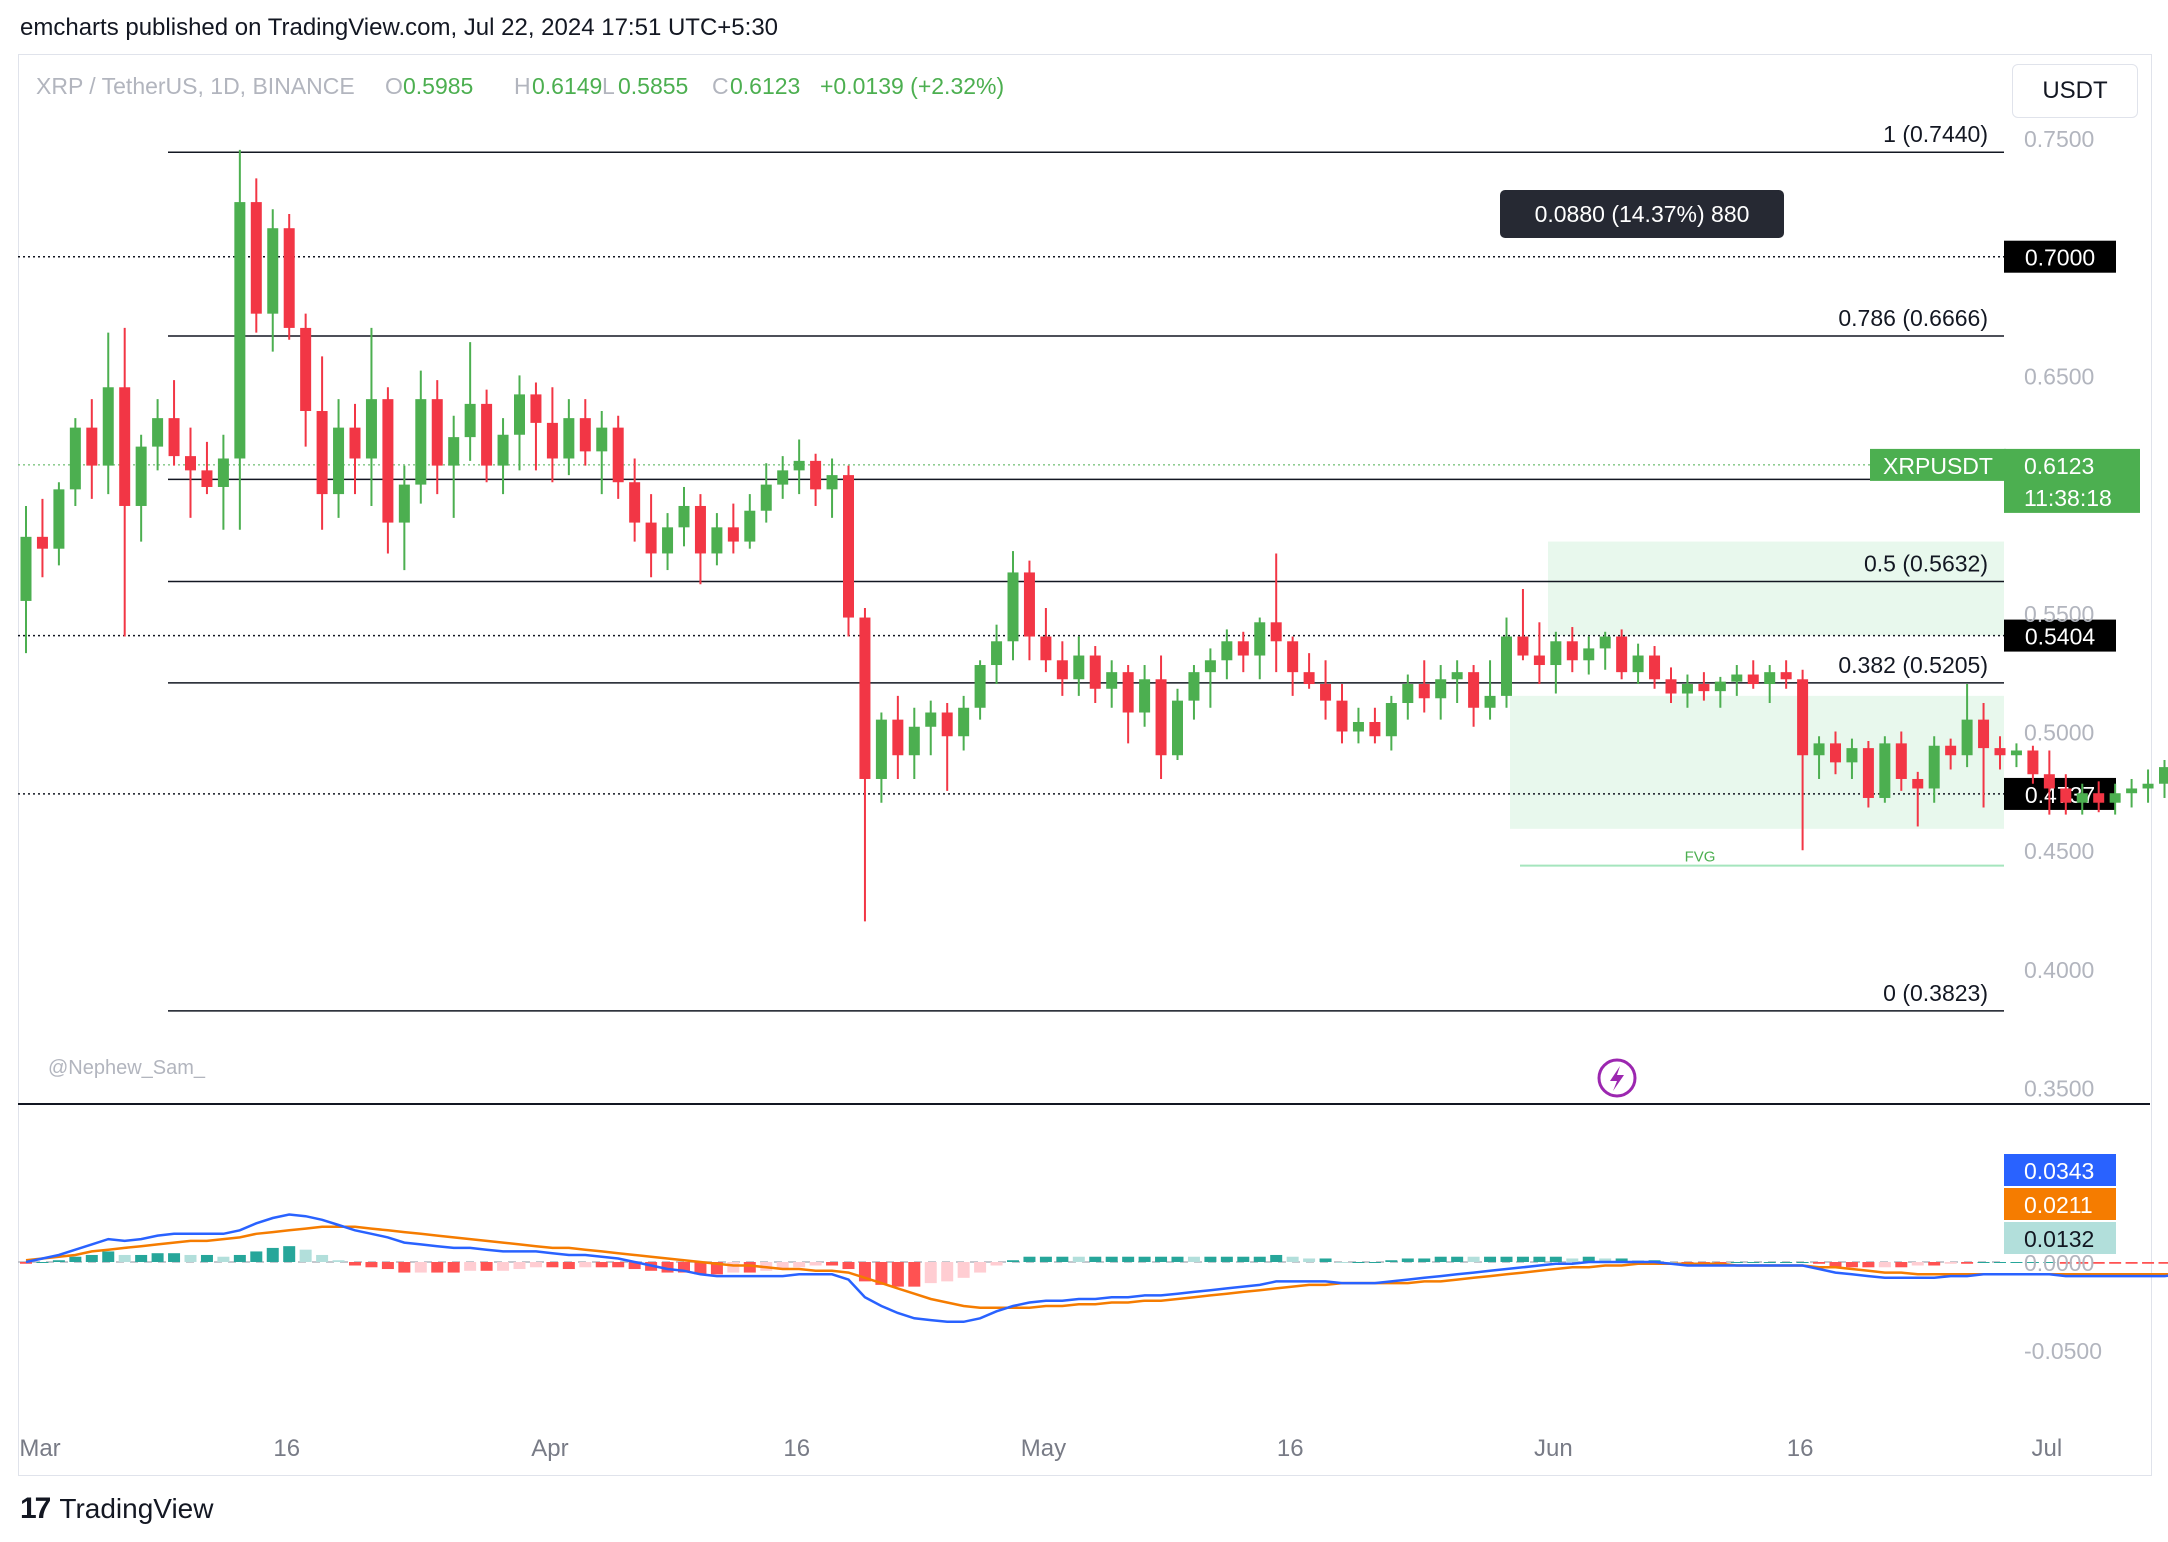  I want to click on macd-line, so click(1096, 1263).